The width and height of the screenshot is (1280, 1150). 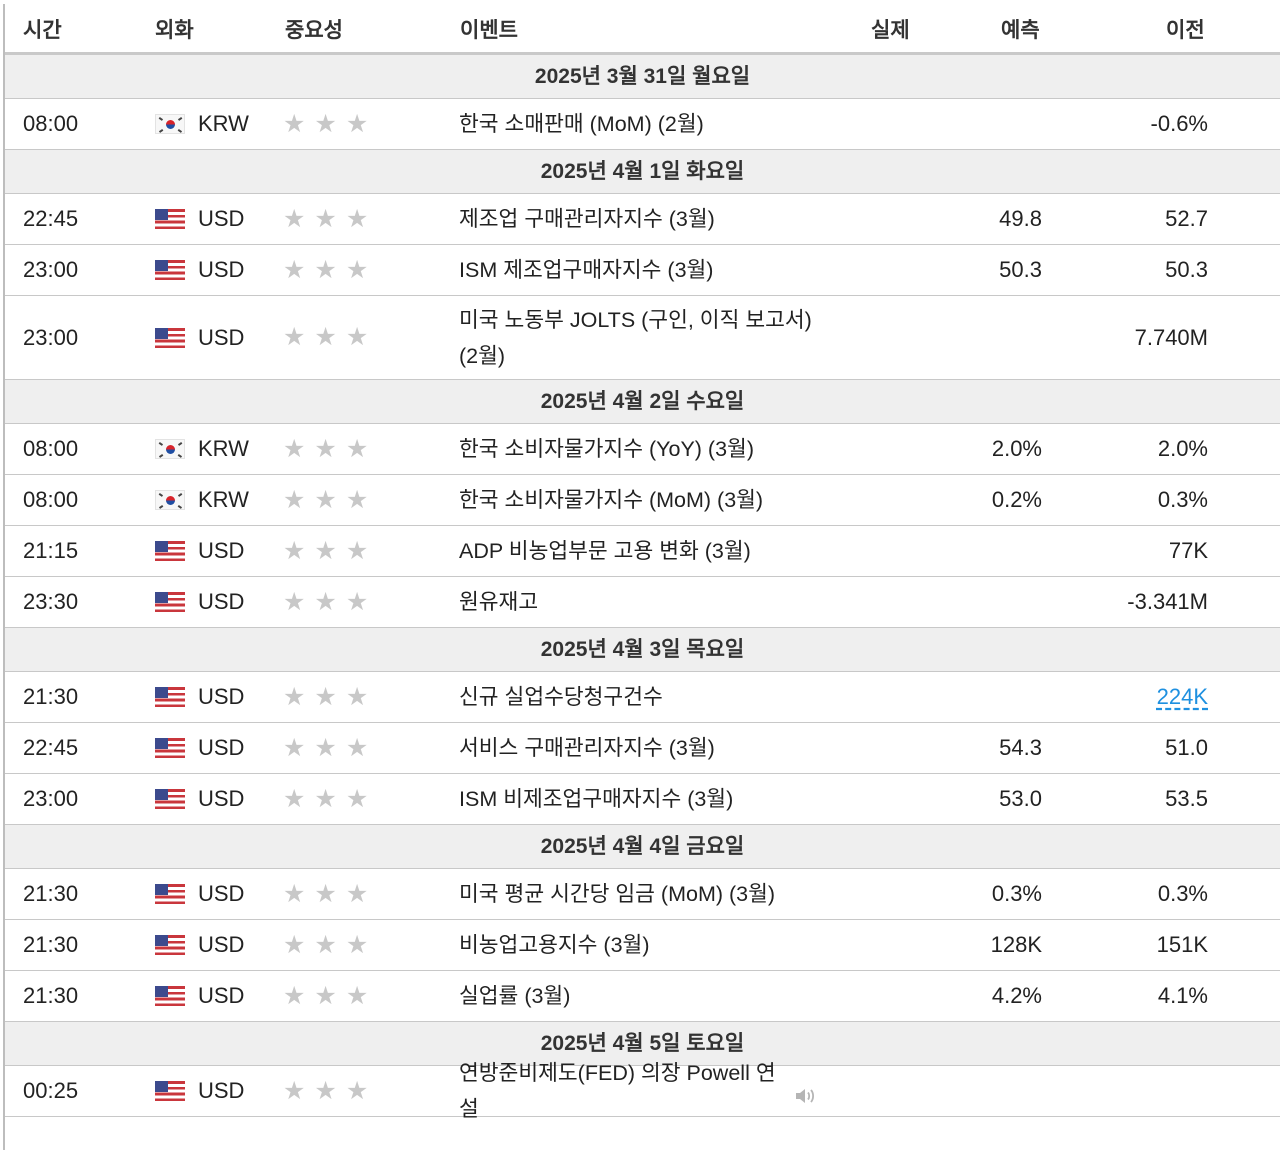 I want to click on header-previous: 이전, so click(x=1185, y=30).